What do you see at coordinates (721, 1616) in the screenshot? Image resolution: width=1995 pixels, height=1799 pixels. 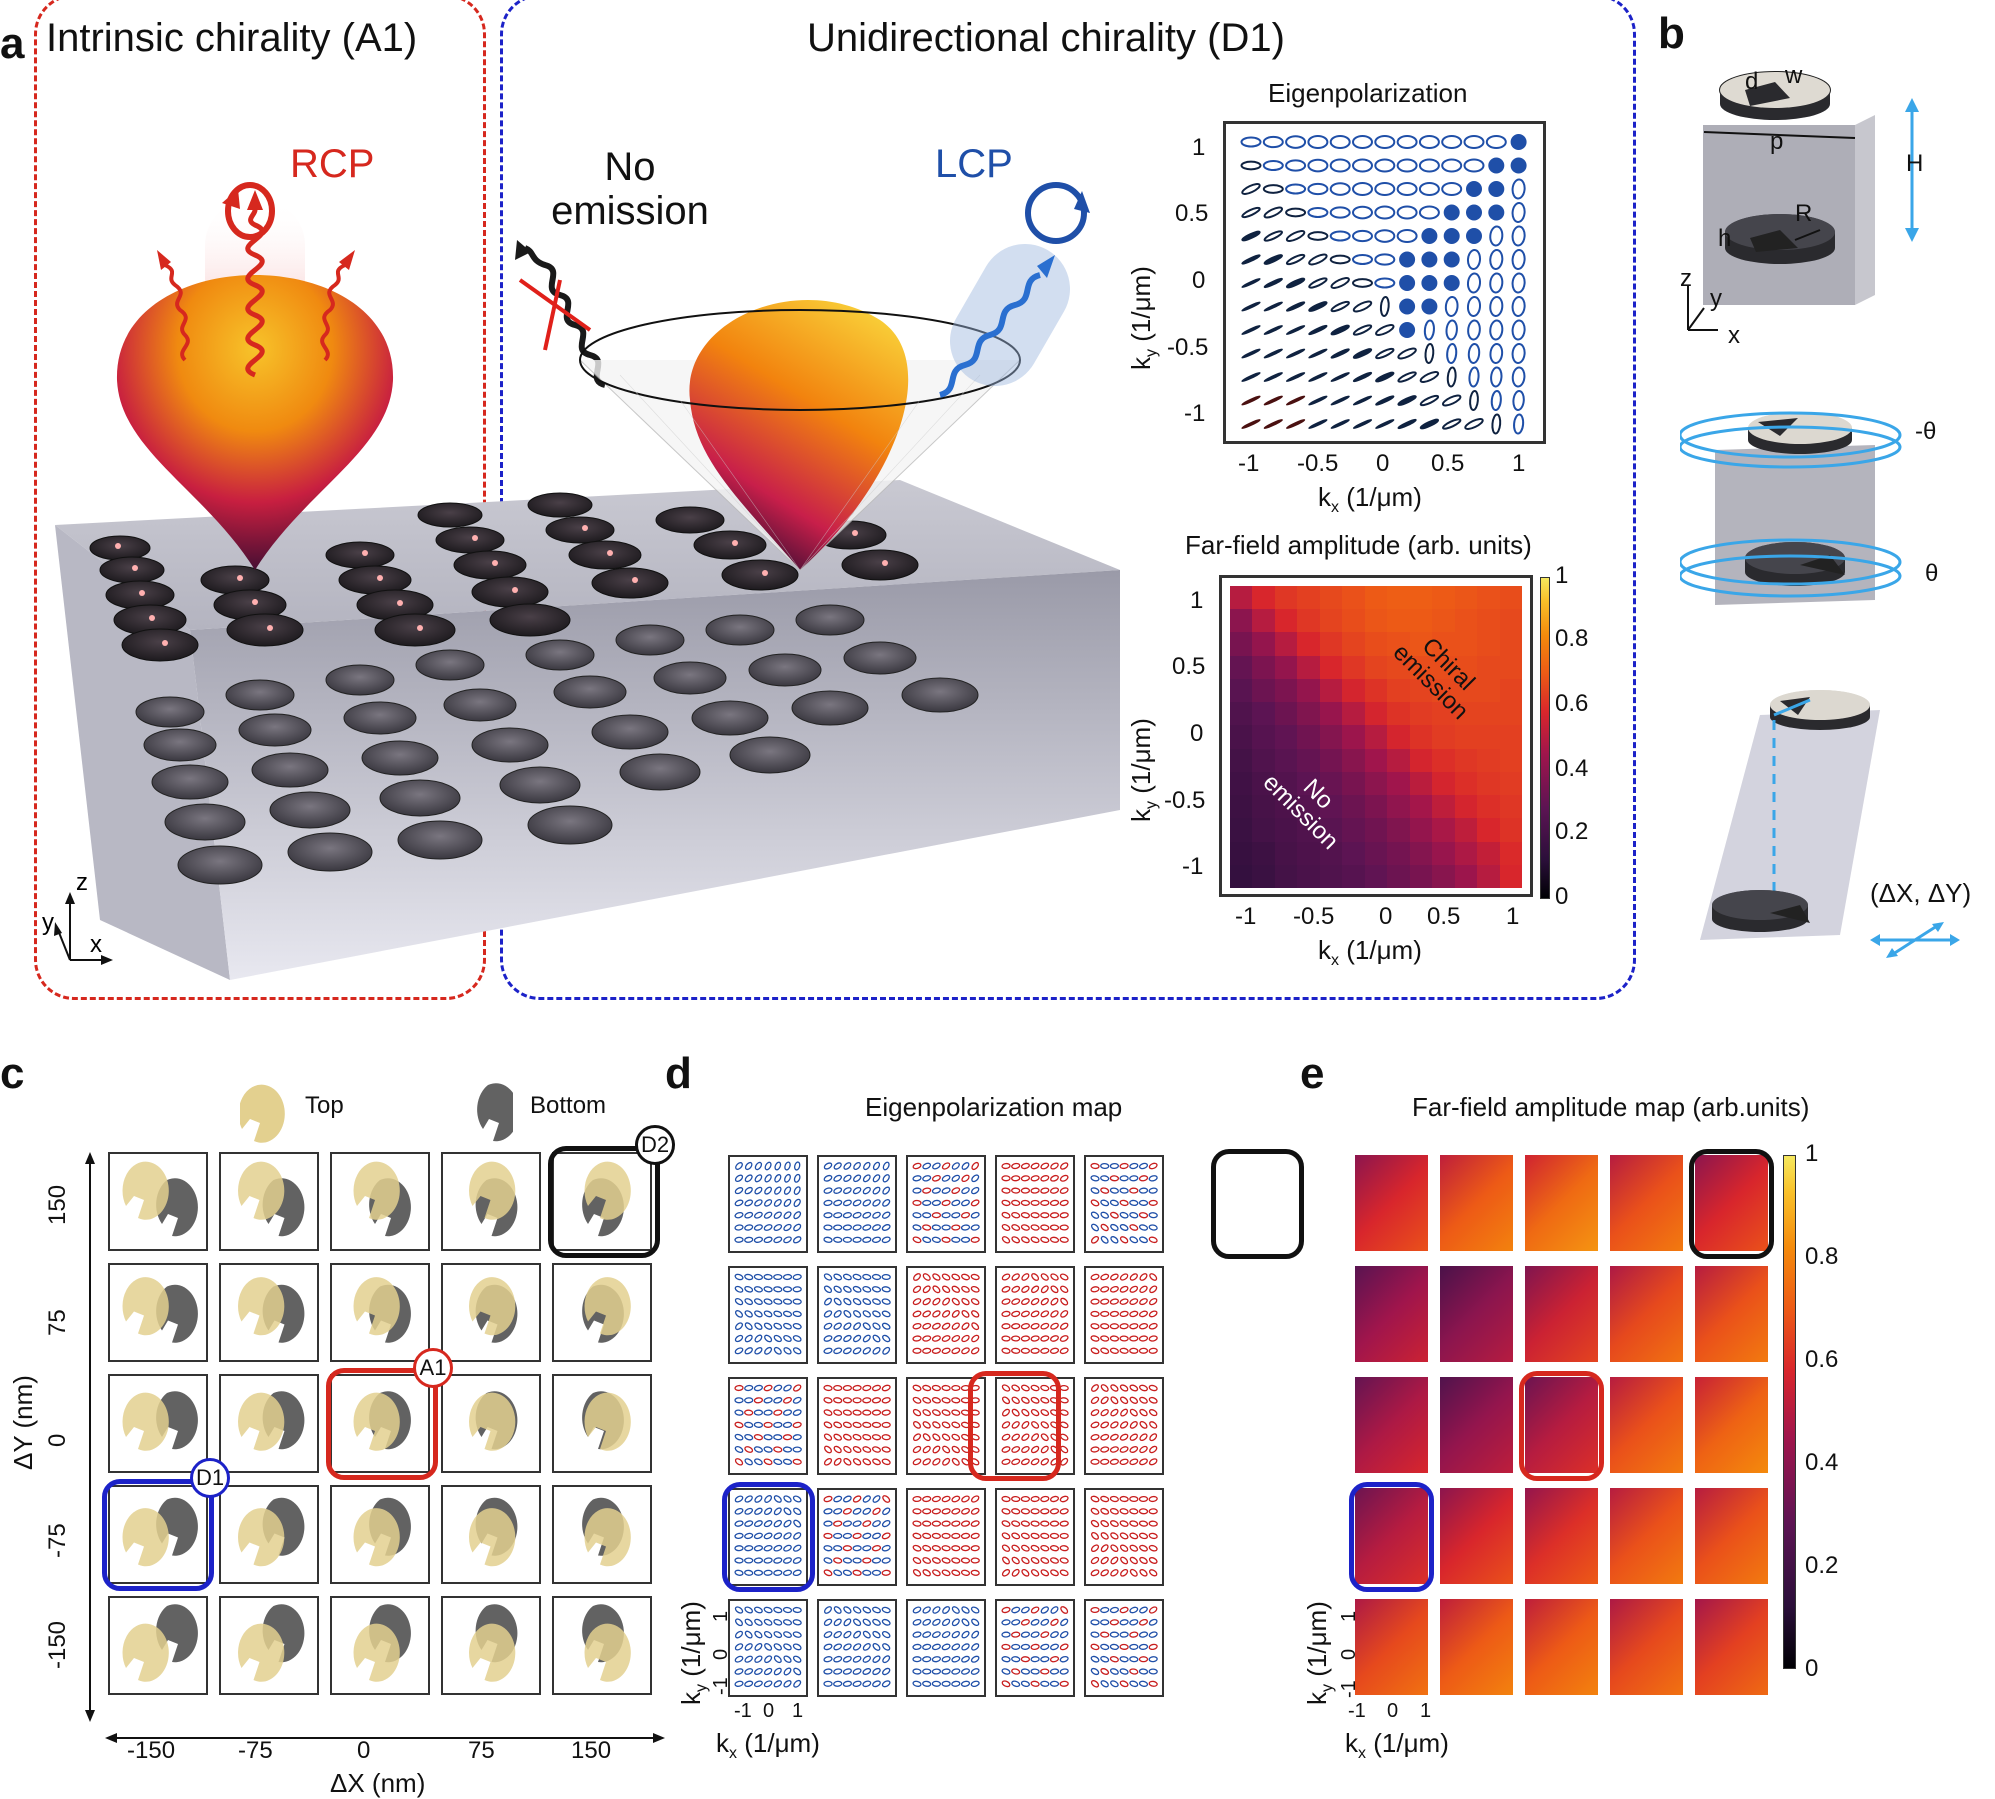 I see `d-ytick: 1` at bounding box center [721, 1616].